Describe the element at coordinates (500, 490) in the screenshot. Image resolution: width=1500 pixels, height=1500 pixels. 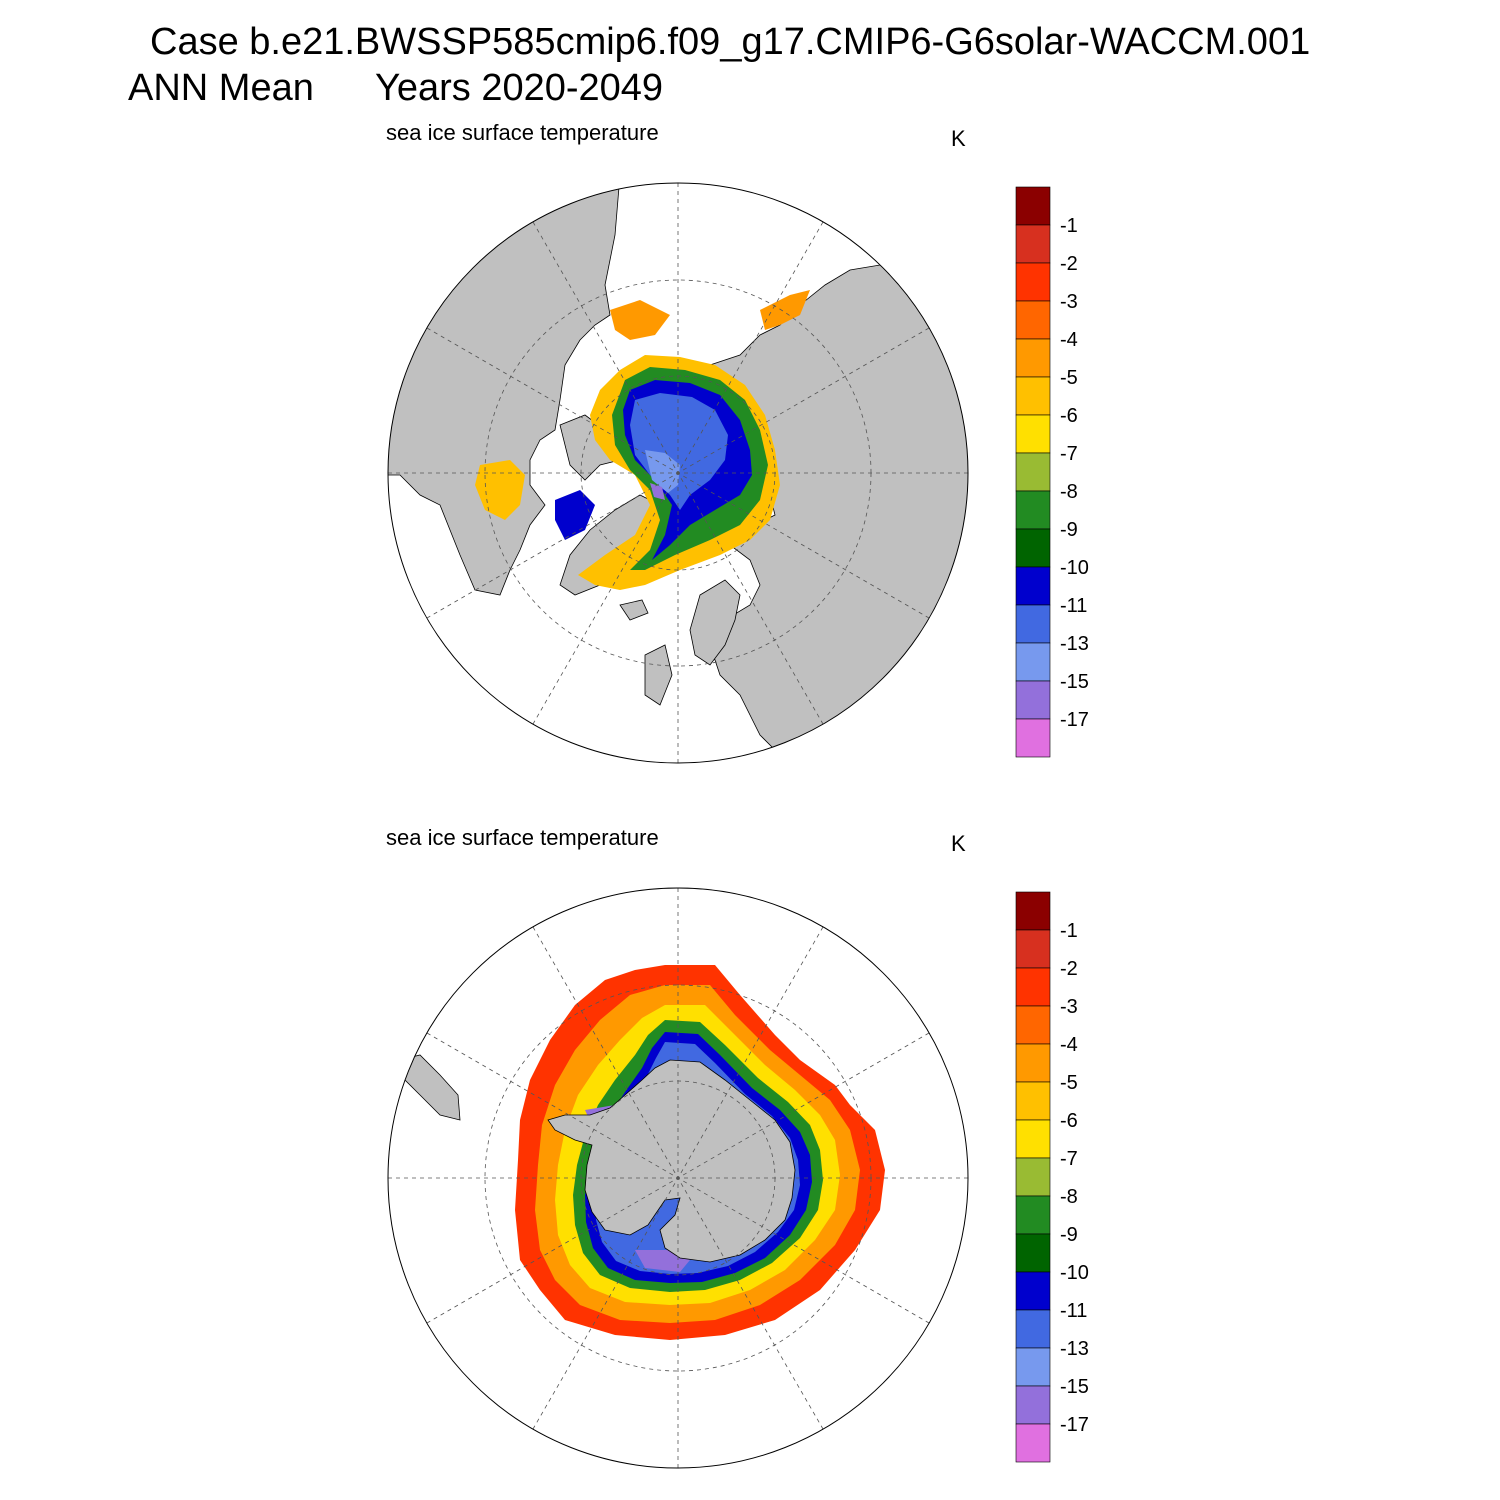
I see `north-ice-hudson` at that location.